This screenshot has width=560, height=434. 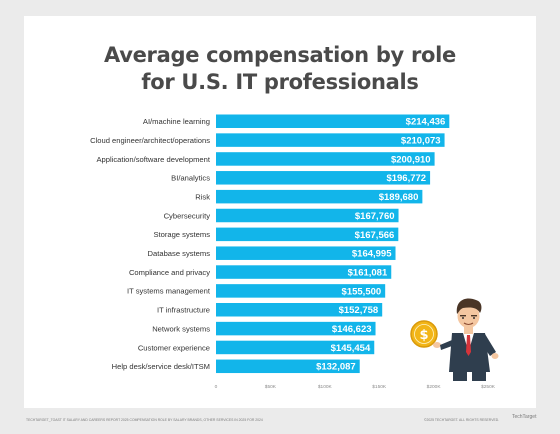 What do you see at coordinates (362, 291) in the screenshot?
I see `bar-value-label-9: $155,500` at bounding box center [362, 291].